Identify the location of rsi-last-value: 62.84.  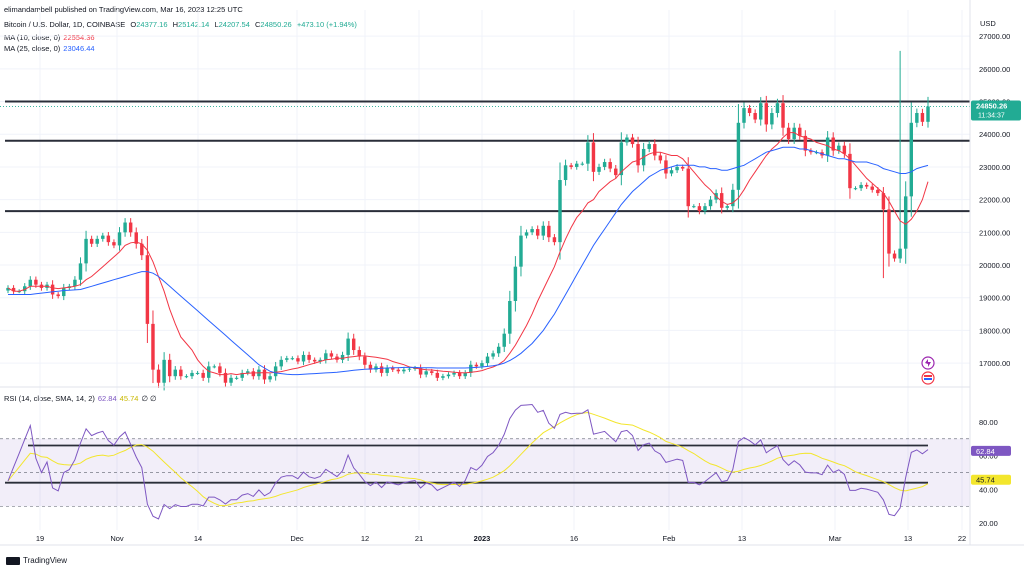
(985, 451).